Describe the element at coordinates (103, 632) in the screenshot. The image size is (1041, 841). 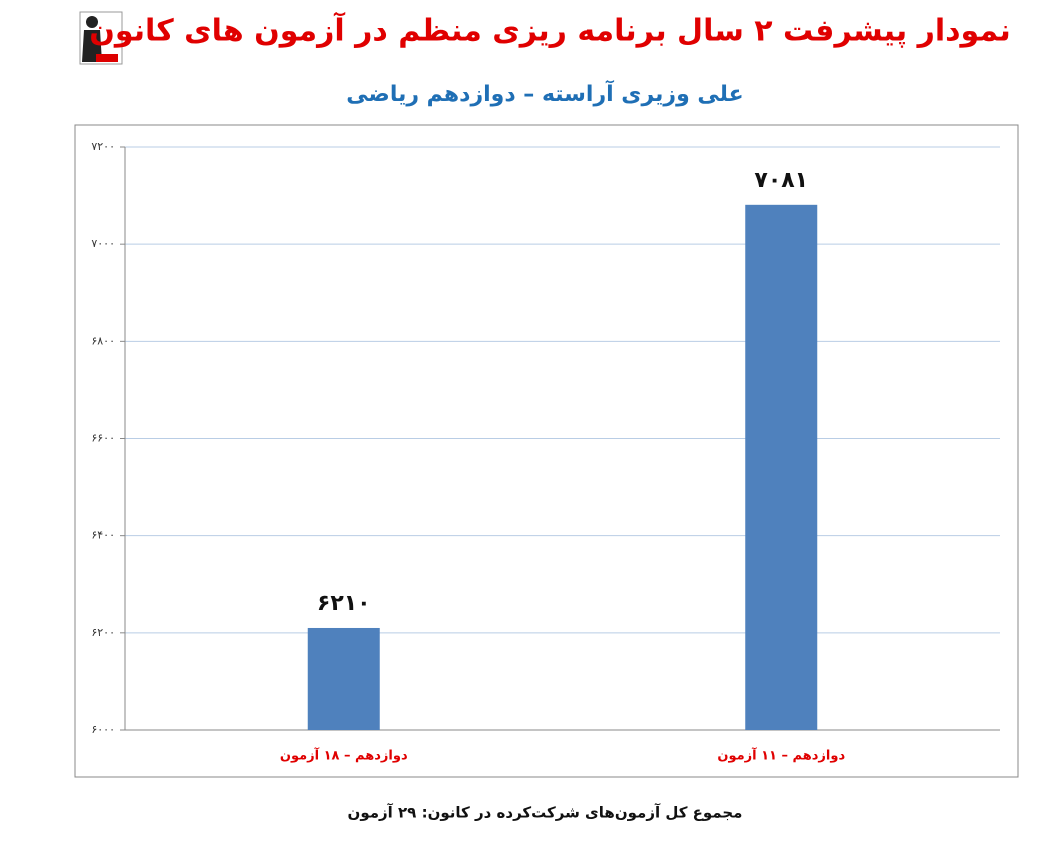
I see `y-tick-label: ۶۲۰۰` at that location.